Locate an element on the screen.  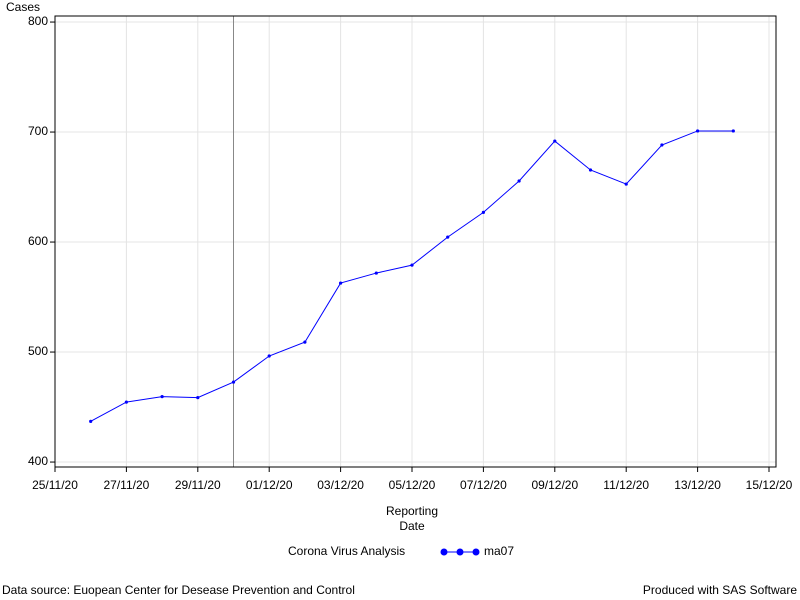
x-tick-label: 25/11/20 is located at coordinates (55, 485).